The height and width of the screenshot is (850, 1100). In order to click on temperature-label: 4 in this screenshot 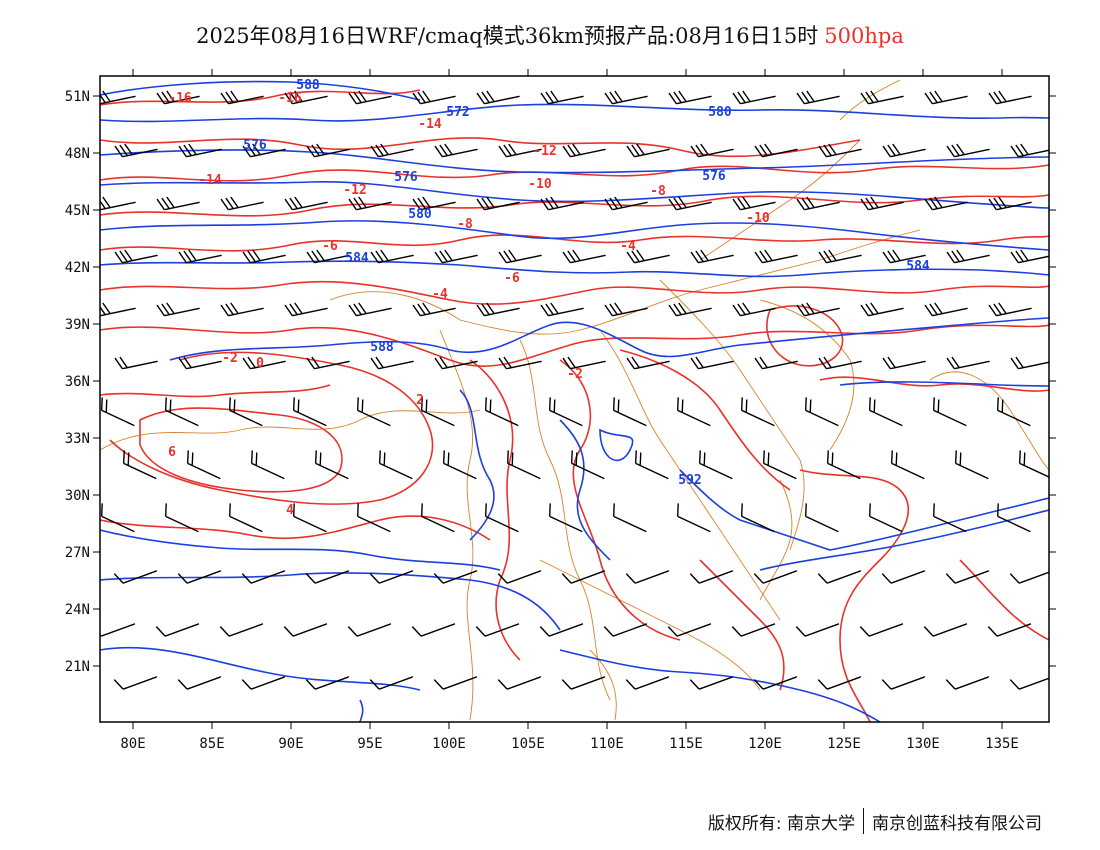, I will do `click(290, 510)`.